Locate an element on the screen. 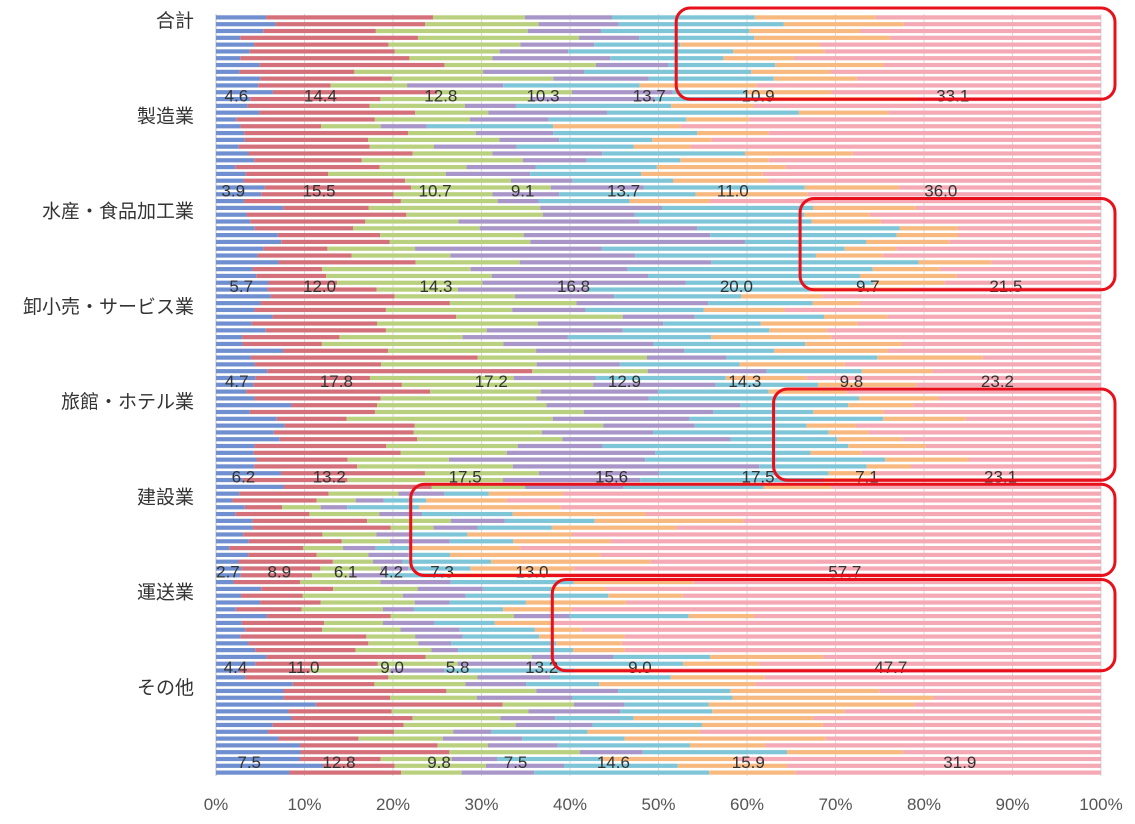 The height and width of the screenshot is (824, 1135). x-tick-label: 60% is located at coordinates (747, 804).